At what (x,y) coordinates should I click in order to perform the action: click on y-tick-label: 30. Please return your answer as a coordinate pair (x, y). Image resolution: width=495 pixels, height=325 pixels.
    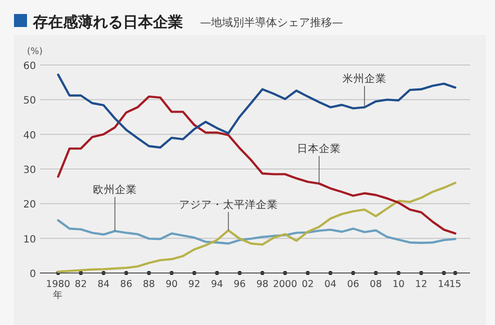
    Looking at the image, I should click on (29, 170).